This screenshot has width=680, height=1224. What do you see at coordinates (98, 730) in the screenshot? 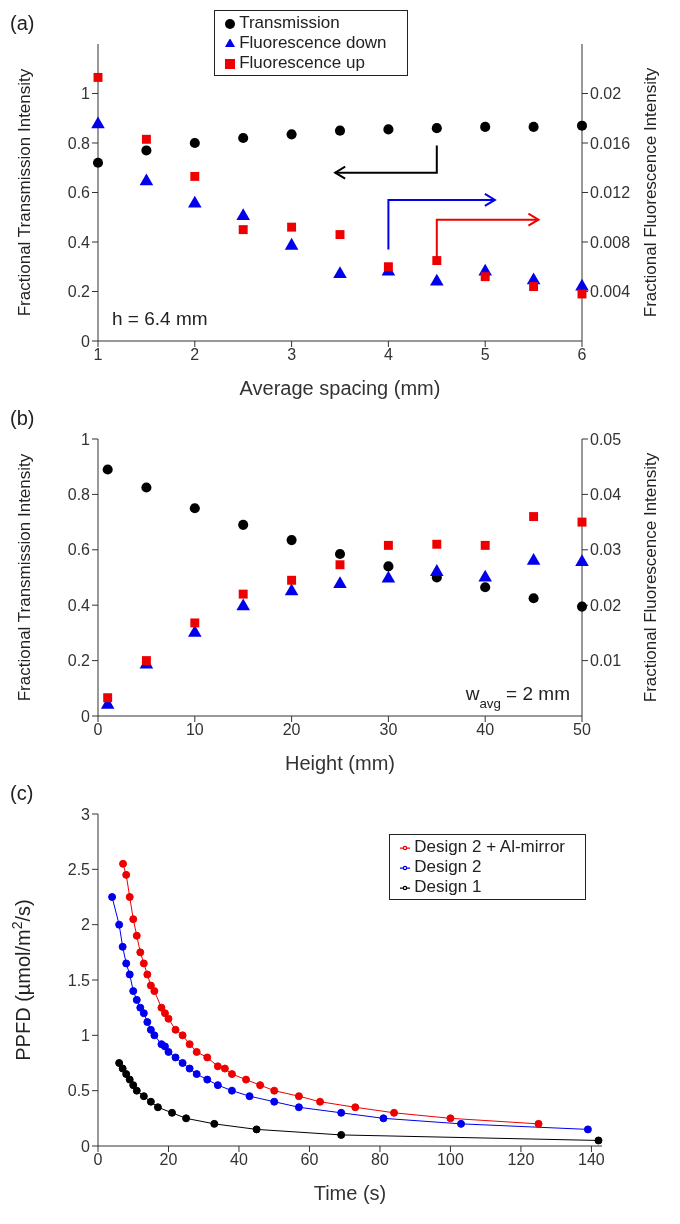
I see `x-tick-label: 0` at bounding box center [98, 730].